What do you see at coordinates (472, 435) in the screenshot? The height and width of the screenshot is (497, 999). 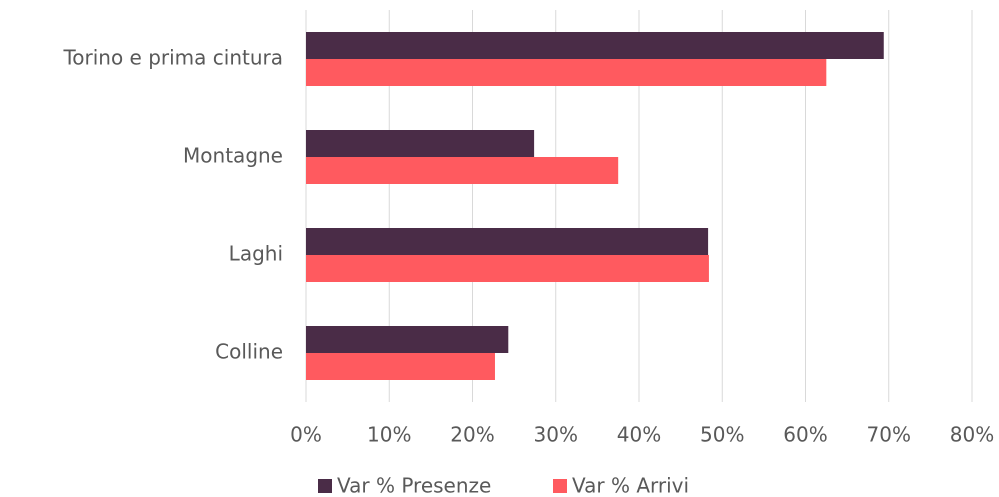 I see `x-tick-label: 20%` at bounding box center [472, 435].